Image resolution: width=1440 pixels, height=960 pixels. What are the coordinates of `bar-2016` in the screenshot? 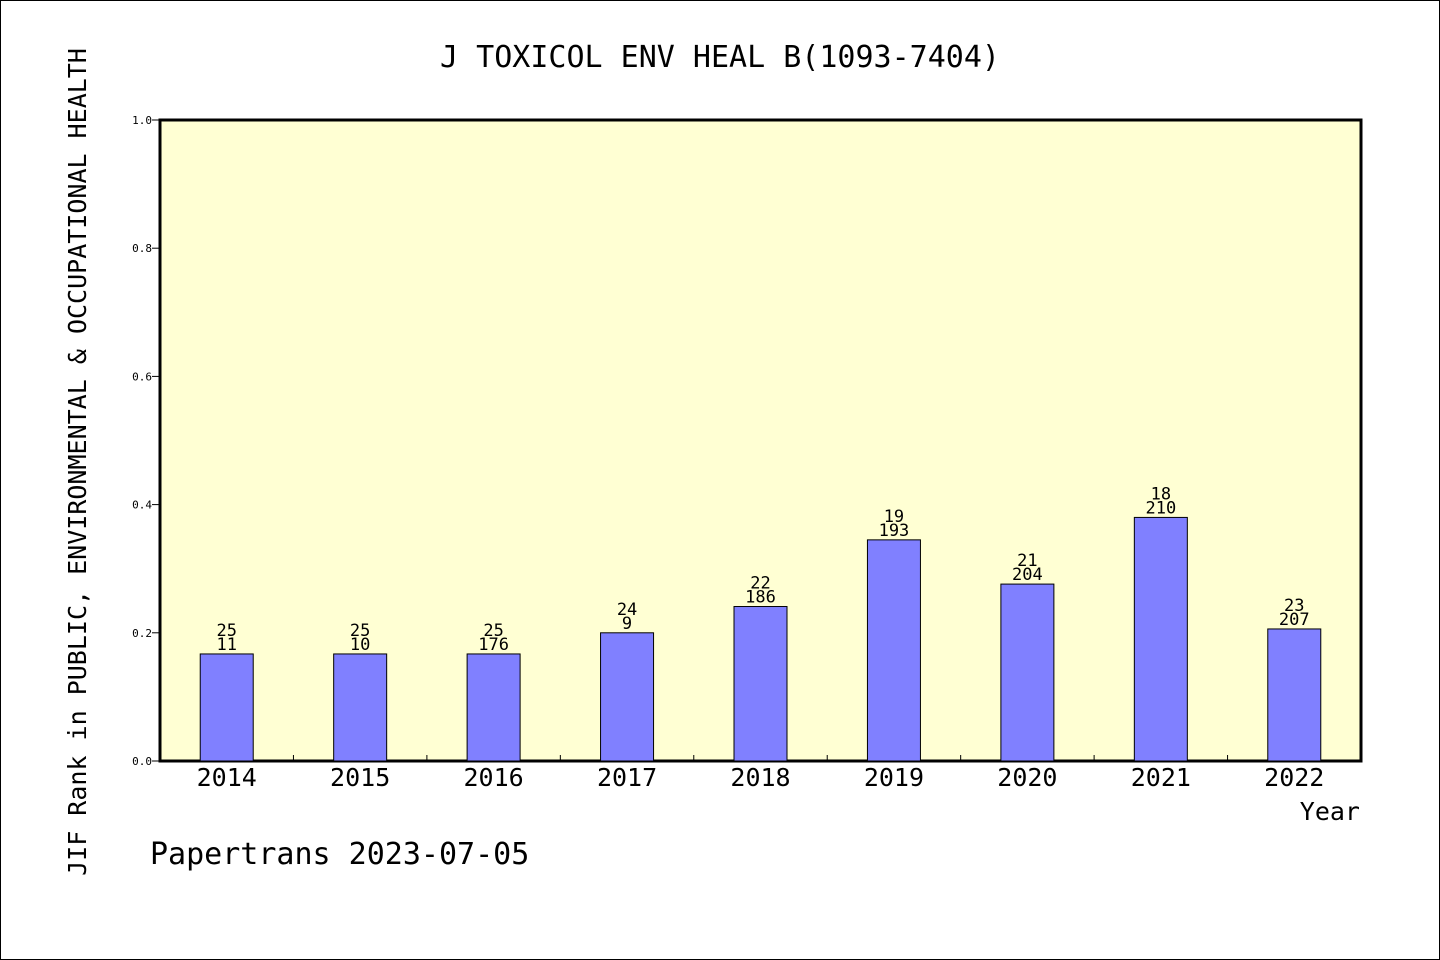 It's located at (493, 707).